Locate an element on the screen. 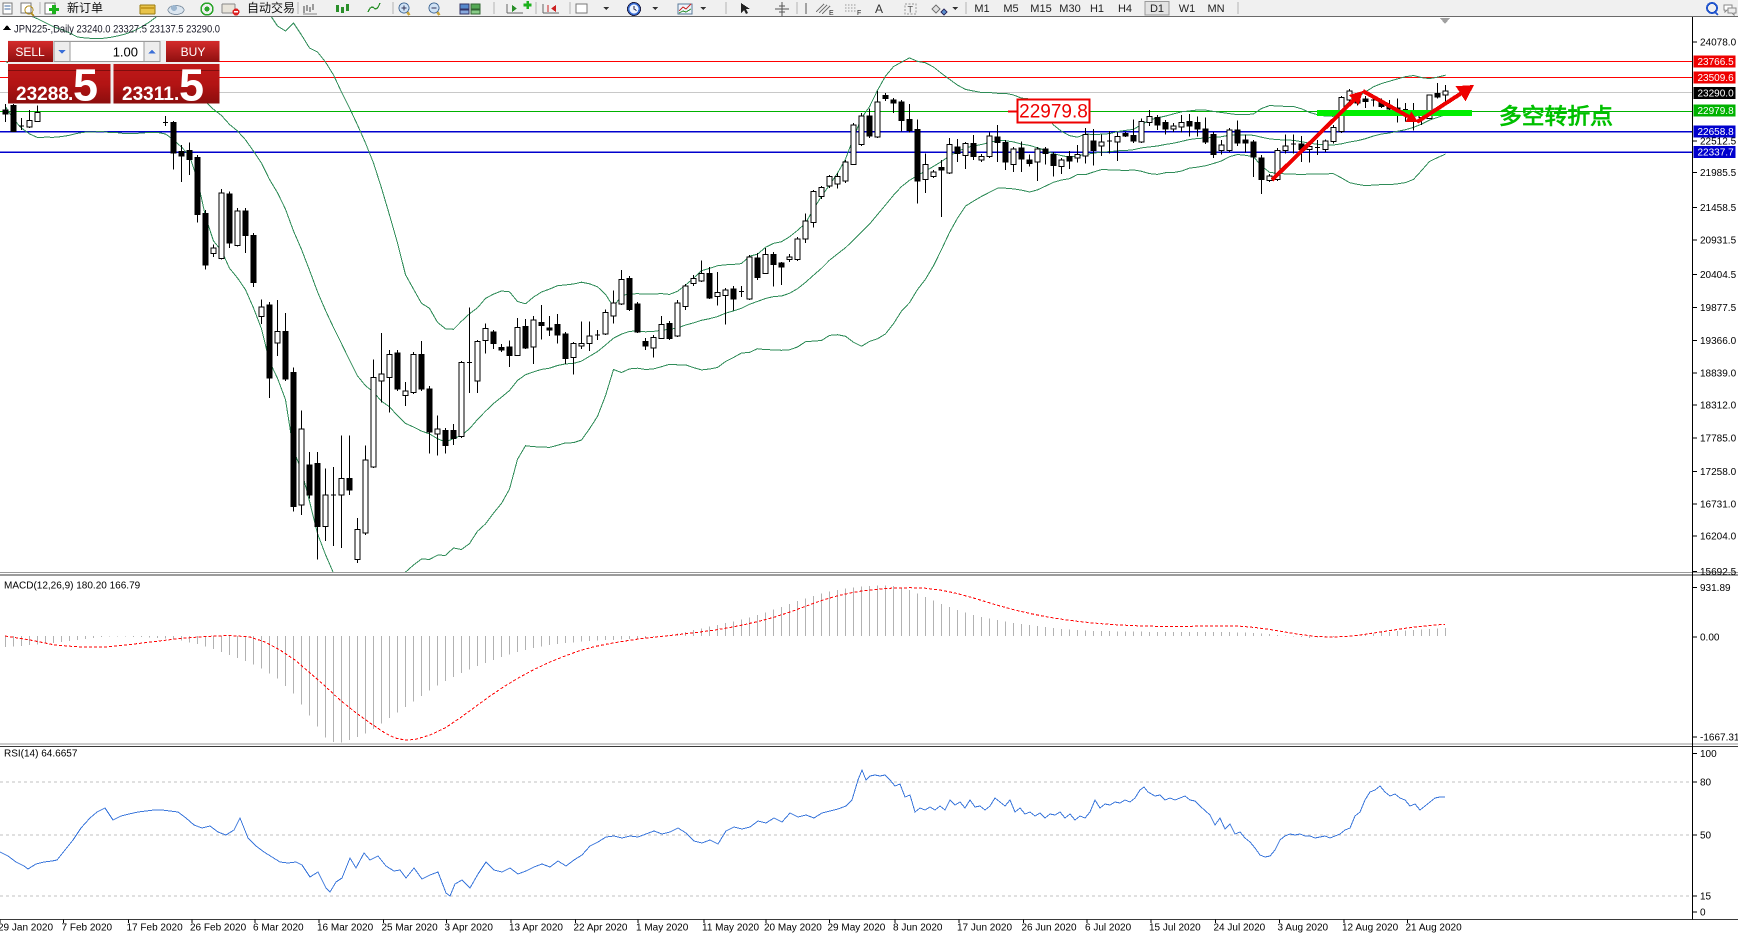  svg-text: 6 Jul 2020 is located at coordinates (1108, 928).